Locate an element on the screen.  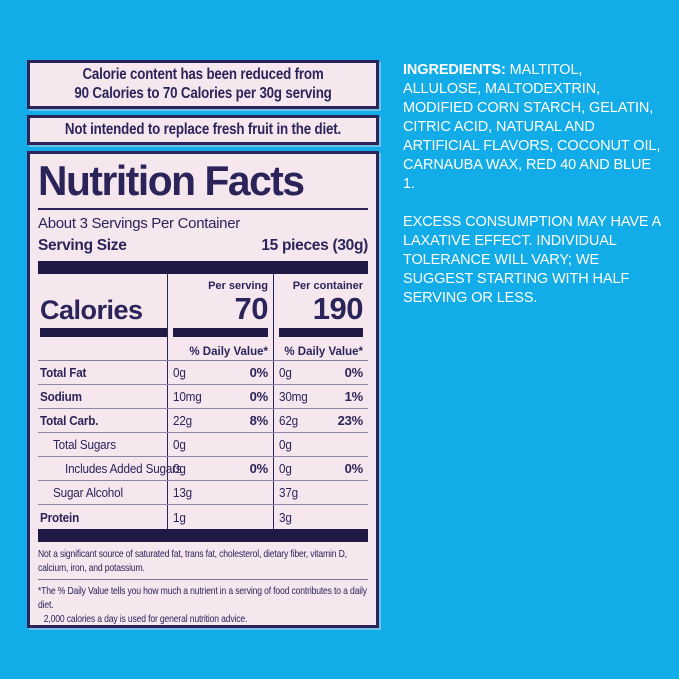
per-container-cell: Per container 190 % Daily Value* is located at coordinates (320, 317).